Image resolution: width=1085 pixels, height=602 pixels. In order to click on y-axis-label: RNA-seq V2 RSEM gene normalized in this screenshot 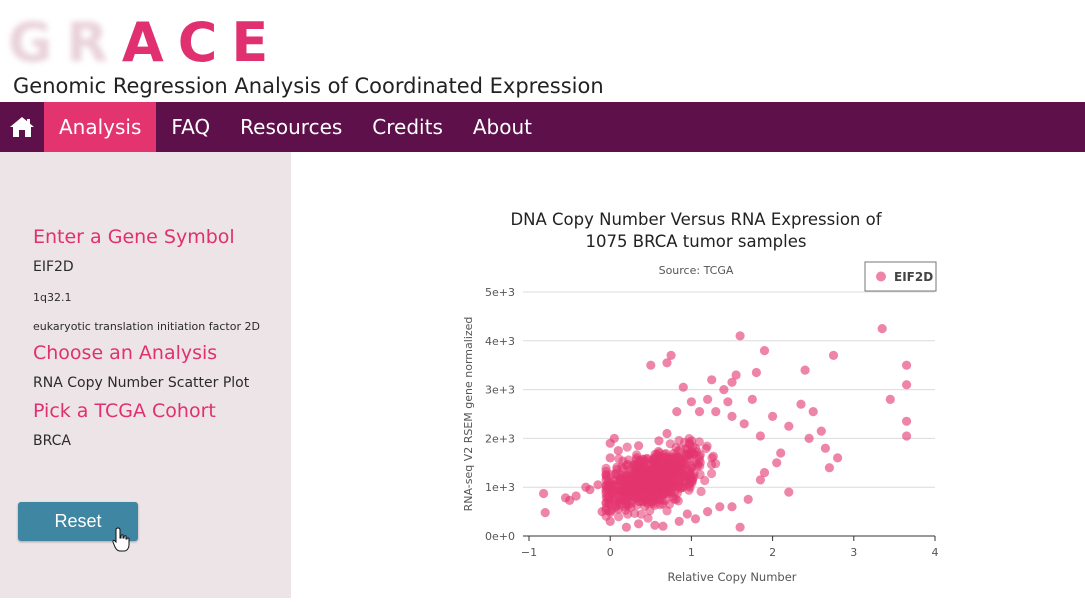, I will do `click(468, 414)`.